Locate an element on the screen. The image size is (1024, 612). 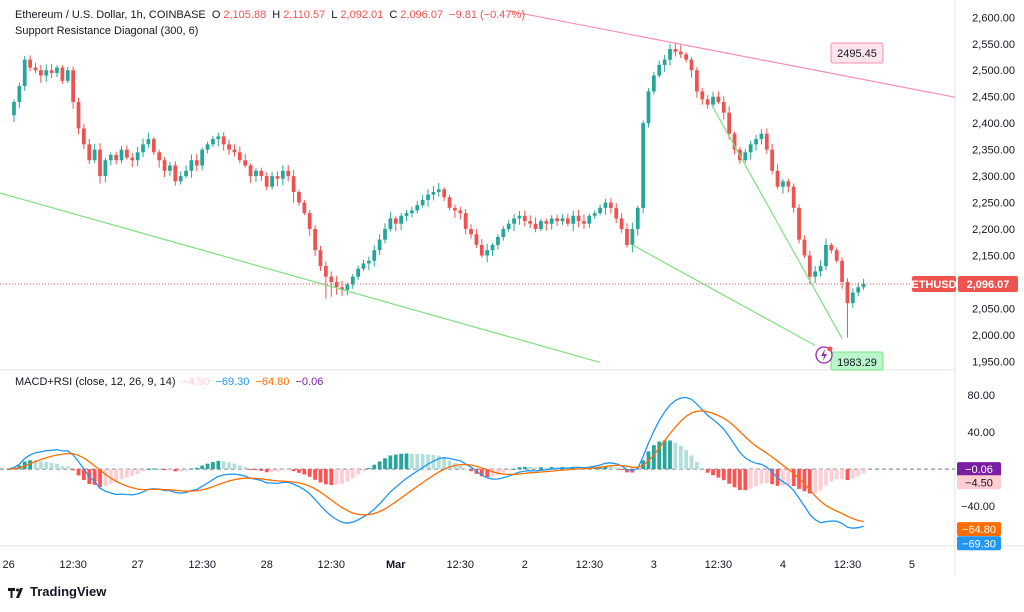
open-label: O is located at coordinates (216, 15).